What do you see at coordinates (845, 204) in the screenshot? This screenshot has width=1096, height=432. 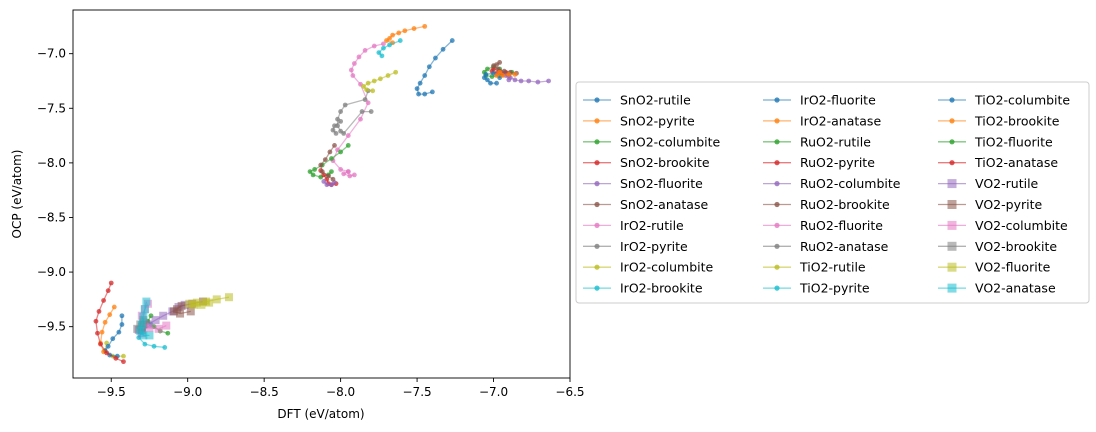 I see `legend-label: RuO2-brookite` at bounding box center [845, 204].